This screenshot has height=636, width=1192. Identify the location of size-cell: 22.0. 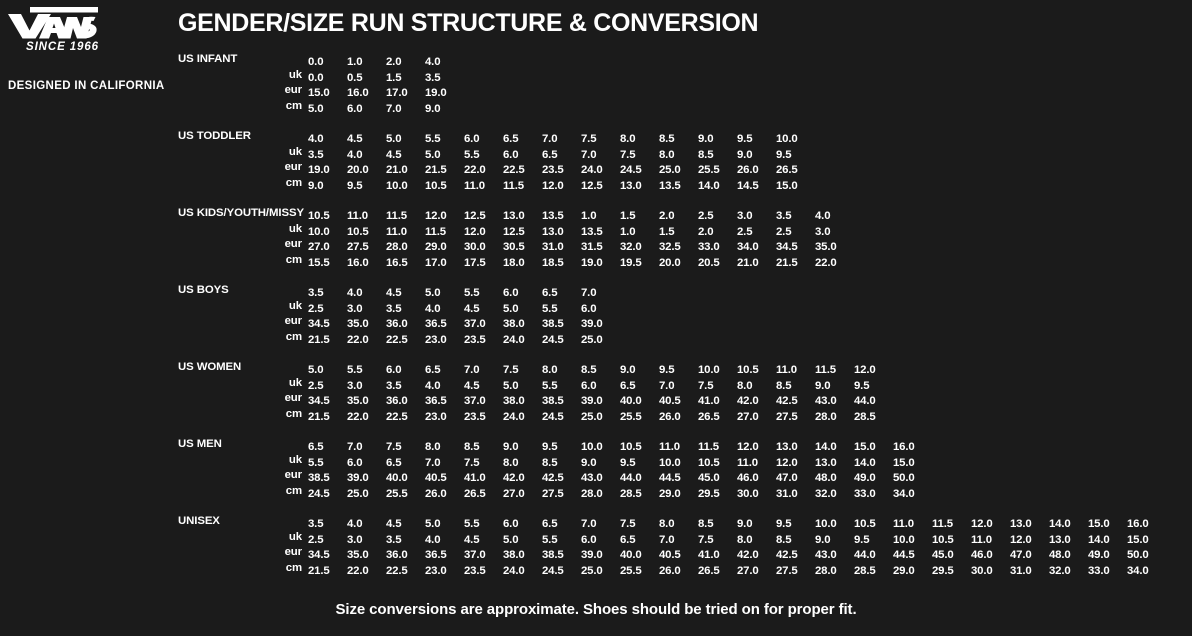
(358, 570).